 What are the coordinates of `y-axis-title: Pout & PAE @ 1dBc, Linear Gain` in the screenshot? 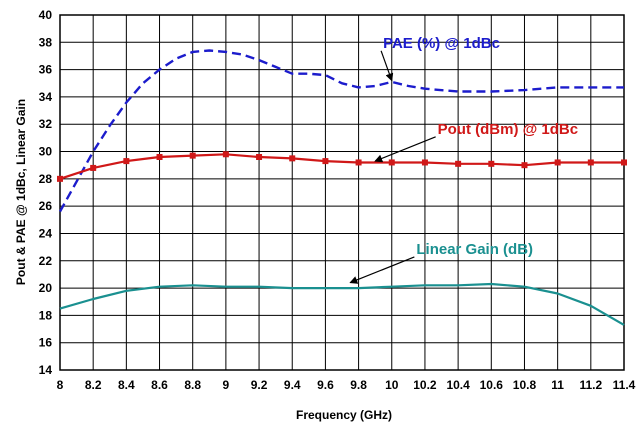 It's located at (21, 192).